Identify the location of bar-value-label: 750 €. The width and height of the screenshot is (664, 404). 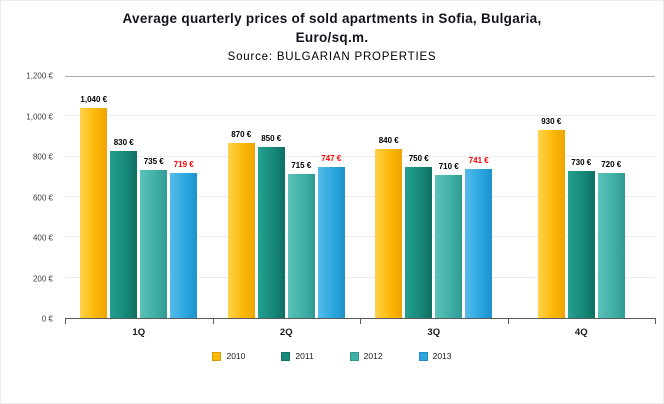
(418, 158).